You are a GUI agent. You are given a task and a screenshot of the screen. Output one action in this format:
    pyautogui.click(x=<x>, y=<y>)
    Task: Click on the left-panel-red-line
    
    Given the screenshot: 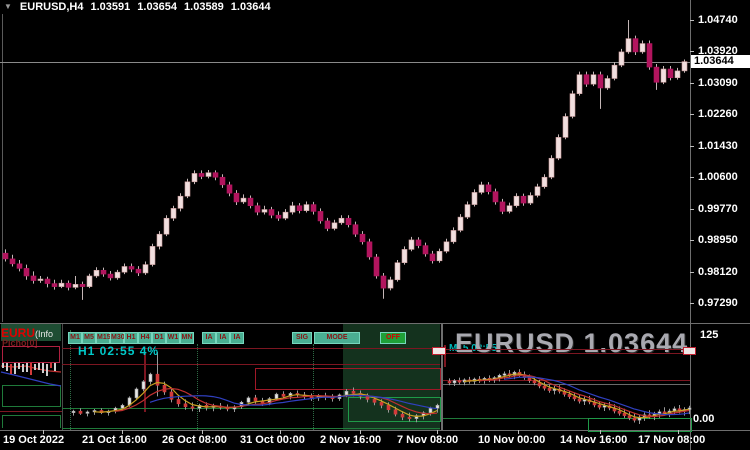 What is the action you would take?
    pyautogui.click(x=31, y=411)
    